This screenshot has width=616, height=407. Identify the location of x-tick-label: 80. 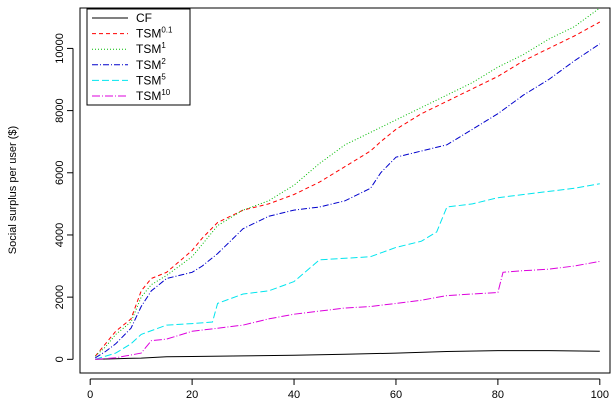
(498, 395).